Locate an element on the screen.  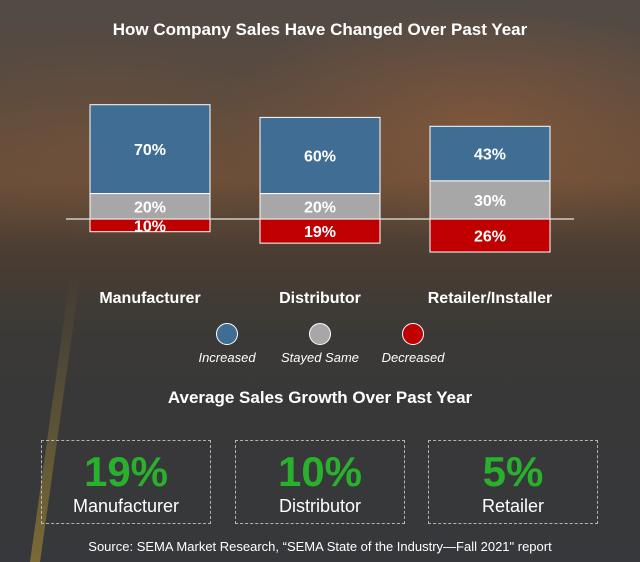
bar-stayed-same-0-label: 20% is located at coordinates (150, 207).